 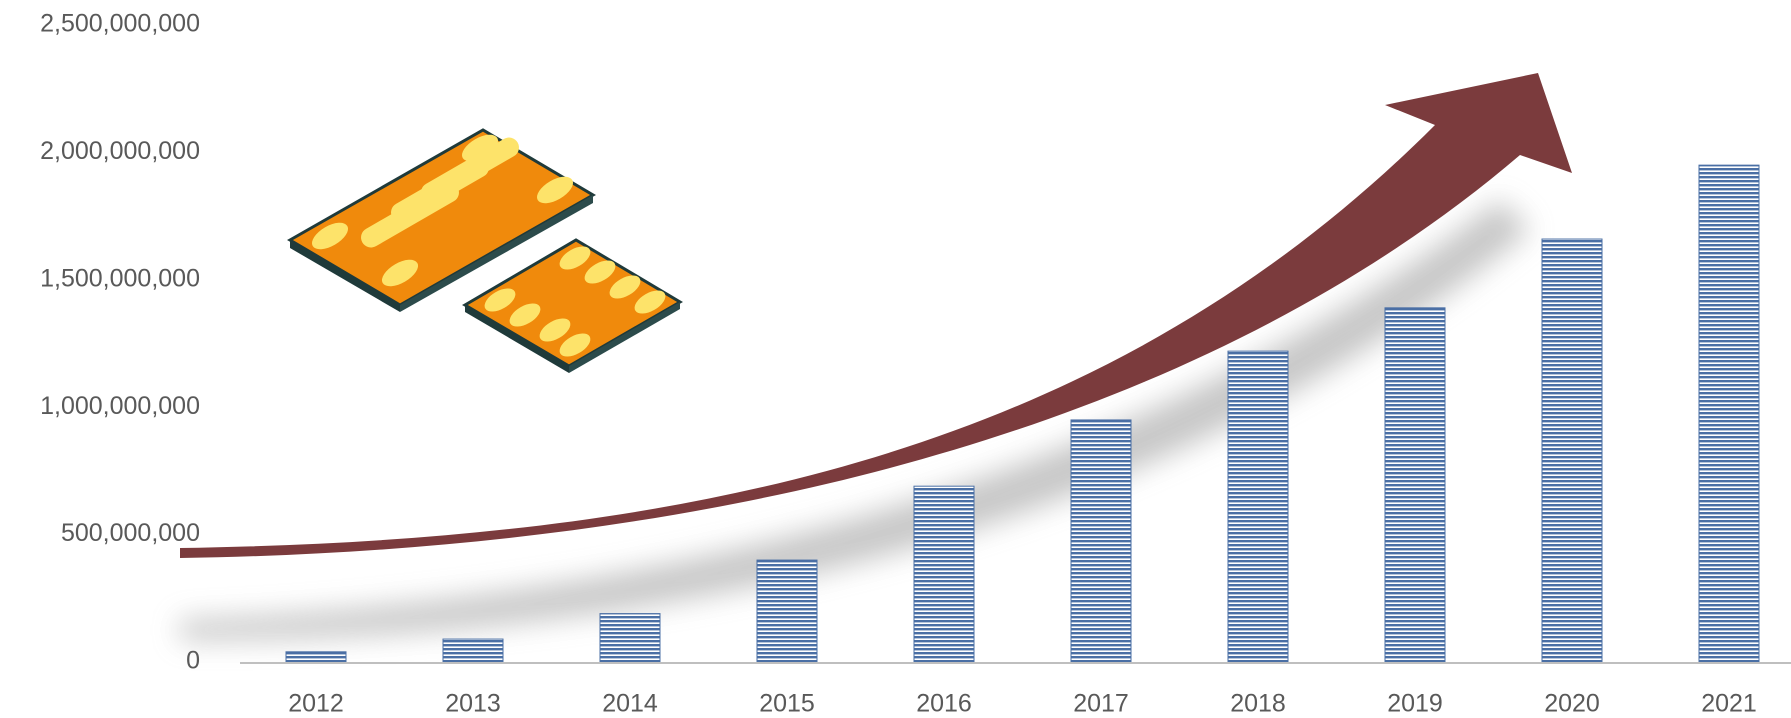 I want to click on y-tick-label: 2,000,000,000, so click(x=120, y=151).